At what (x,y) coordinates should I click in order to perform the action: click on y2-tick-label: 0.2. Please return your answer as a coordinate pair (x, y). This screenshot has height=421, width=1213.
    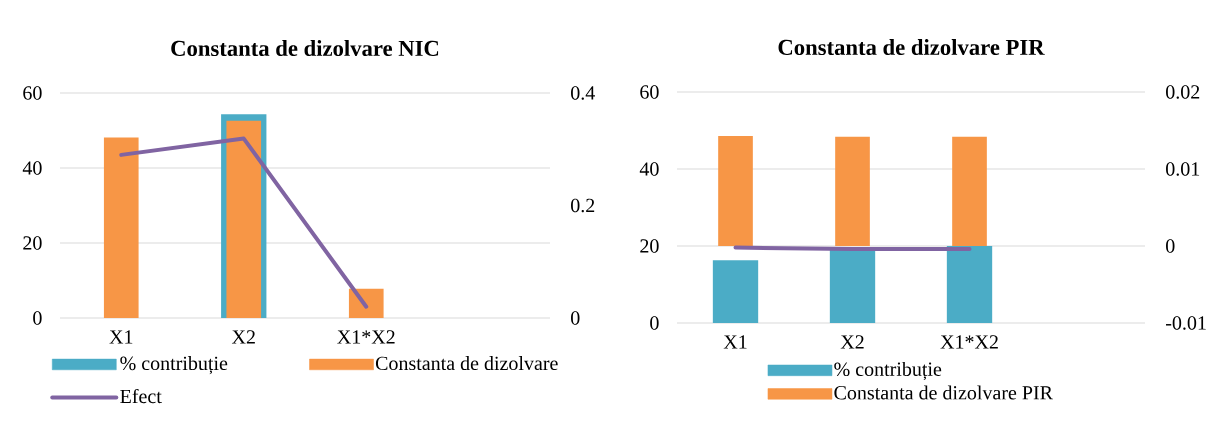
    Looking at the image, I should click on (583, 205).